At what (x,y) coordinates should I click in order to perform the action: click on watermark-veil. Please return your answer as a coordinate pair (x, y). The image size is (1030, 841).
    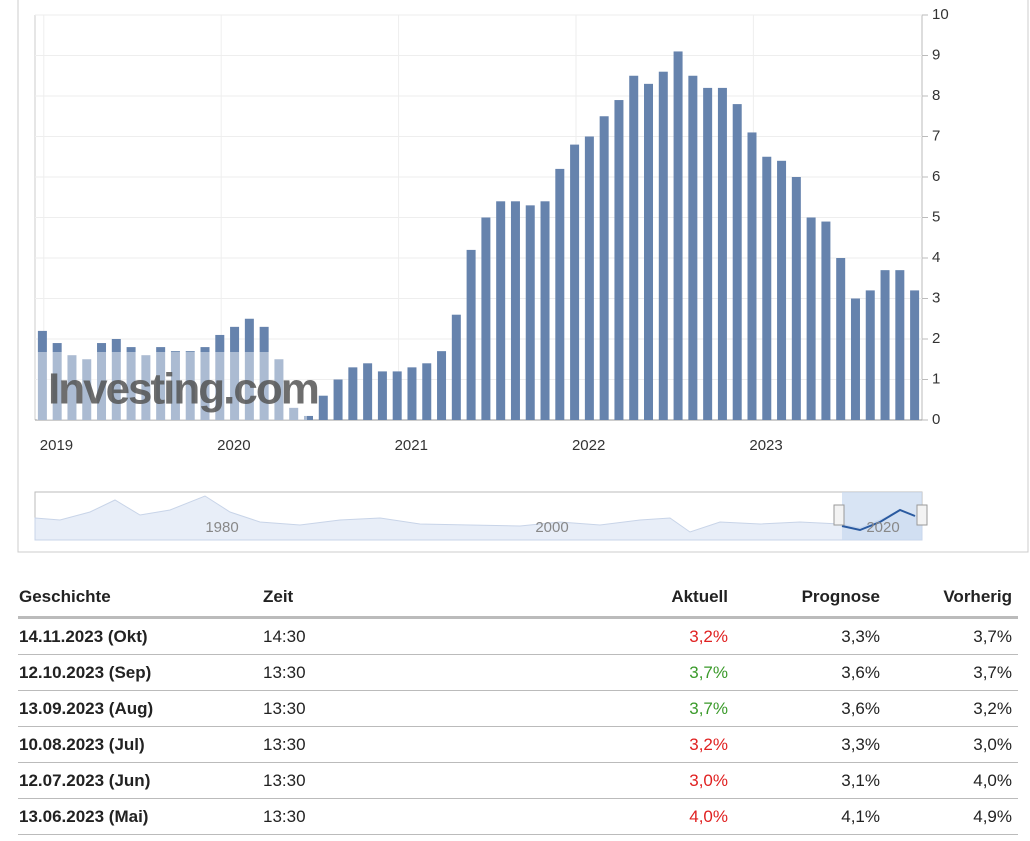
    Looking at the image, I should click on (172, 386).